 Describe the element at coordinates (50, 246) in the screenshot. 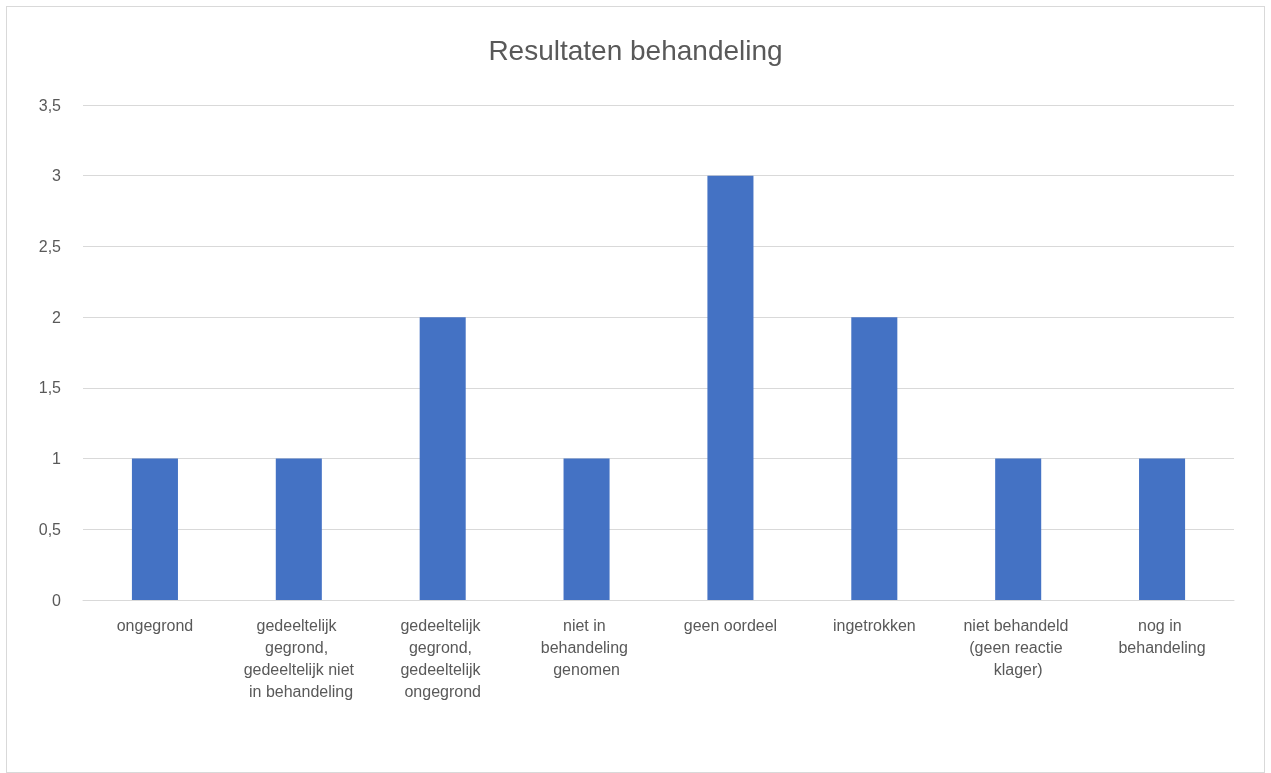

I see `y-tick-label: 2,5` at that location.